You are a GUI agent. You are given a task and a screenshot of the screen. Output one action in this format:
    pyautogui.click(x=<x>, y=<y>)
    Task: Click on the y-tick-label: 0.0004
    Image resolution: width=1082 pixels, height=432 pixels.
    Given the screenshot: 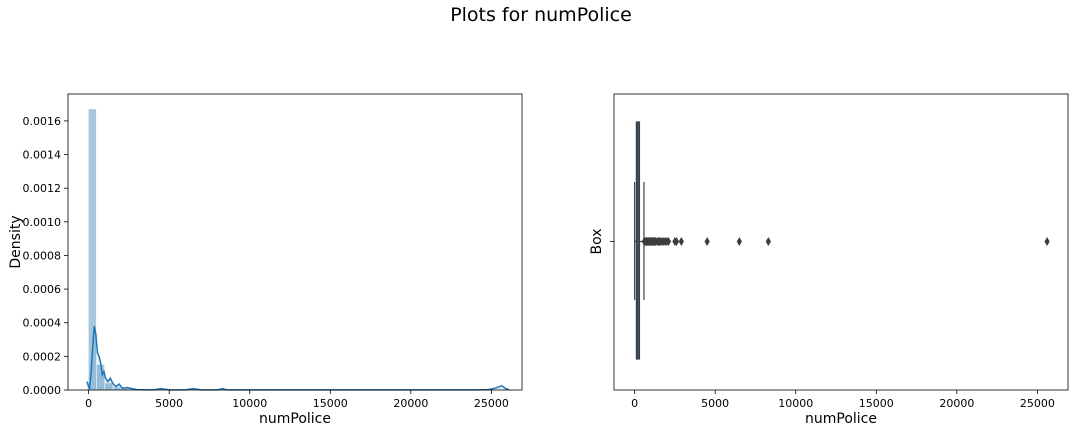 What is the action you would take?
    pyautogui.click(x=42, y=323)
    